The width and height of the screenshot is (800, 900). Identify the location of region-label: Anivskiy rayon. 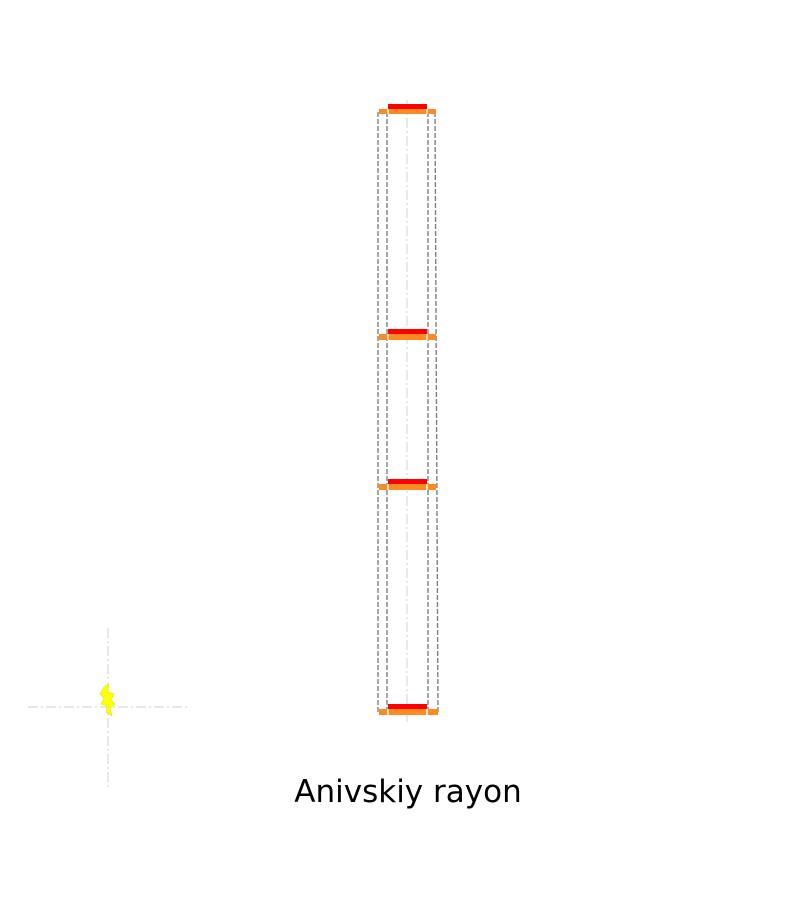
(408, 792).